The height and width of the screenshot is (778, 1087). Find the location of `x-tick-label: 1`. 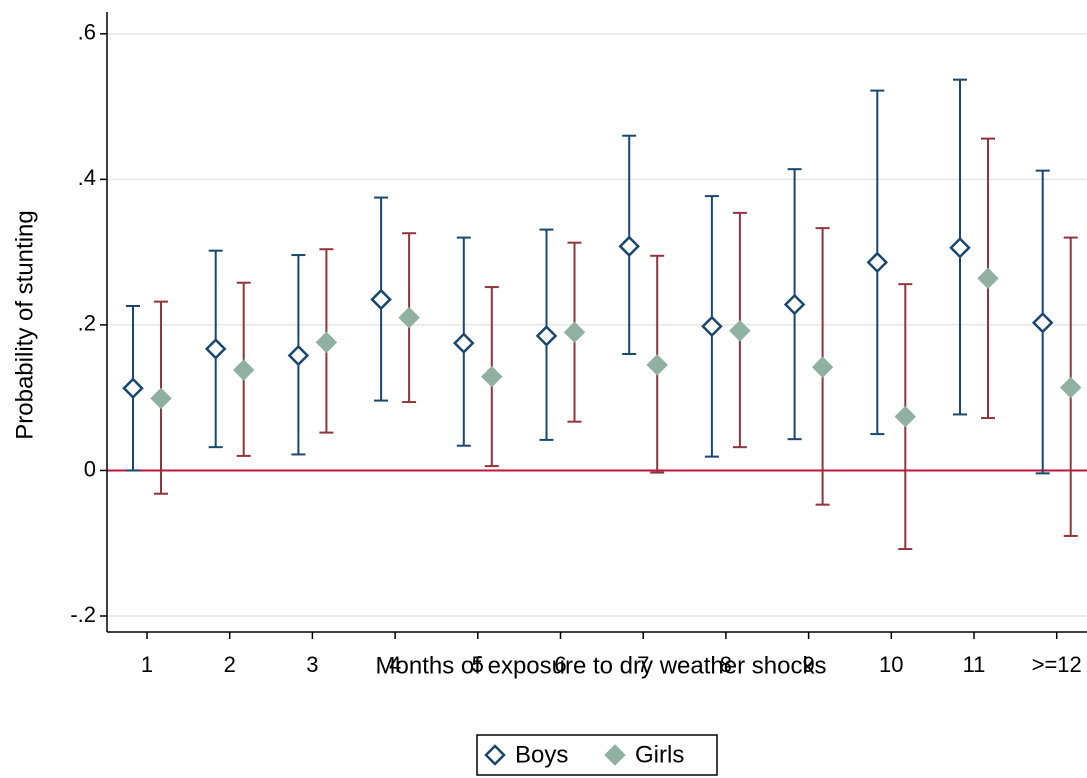

x-tick-label: 1 is located at coordinates (147, 664).